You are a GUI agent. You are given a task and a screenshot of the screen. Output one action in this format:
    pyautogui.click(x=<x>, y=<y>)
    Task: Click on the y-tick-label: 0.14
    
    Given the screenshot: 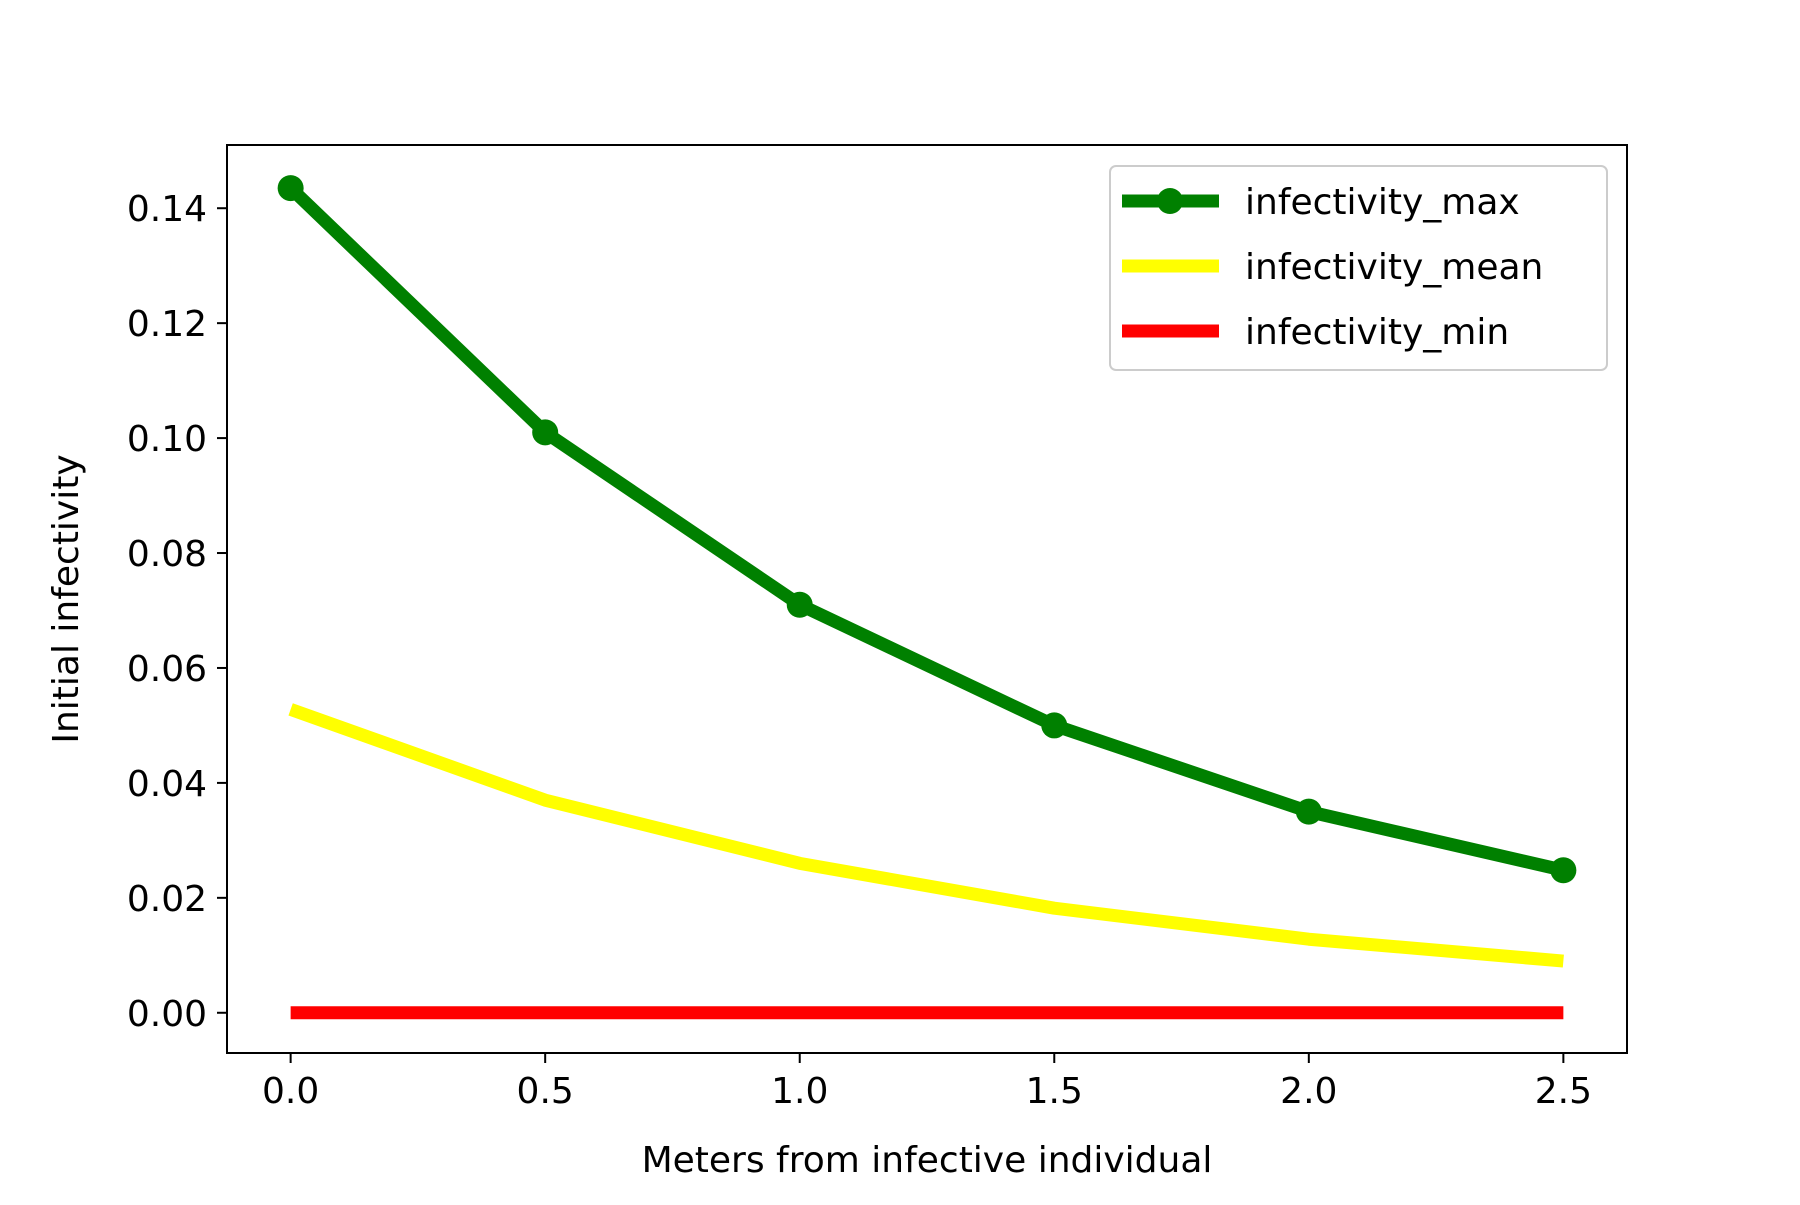 What is the action you would take?
    pyautogui.click(x=167, y=209)
    